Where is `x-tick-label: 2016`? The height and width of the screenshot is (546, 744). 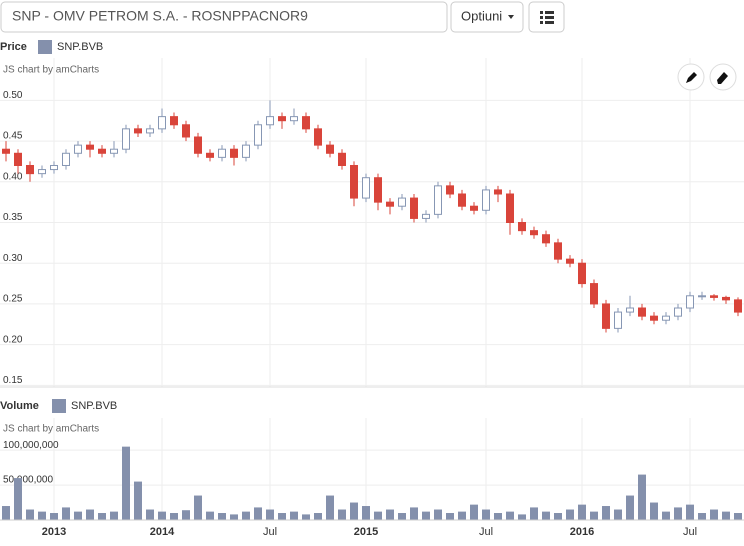 x-tick-label: 2016 is located at coordinates (582, 532).